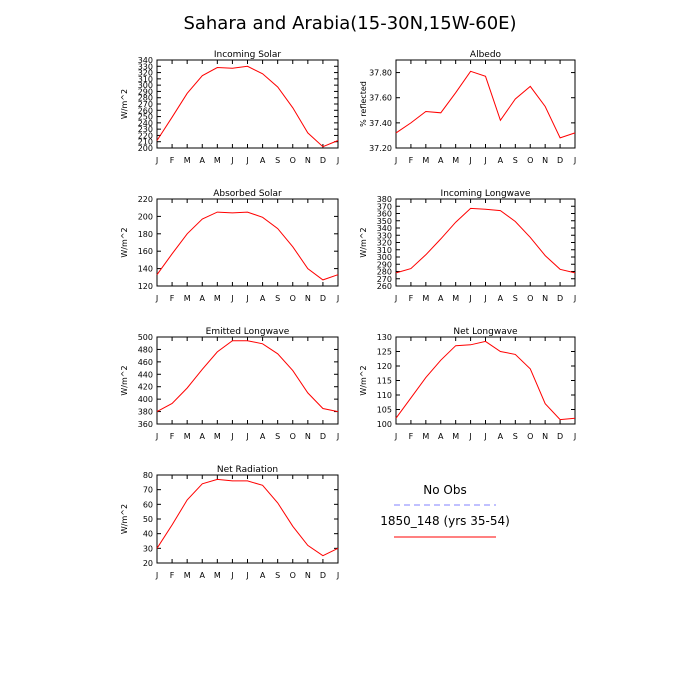  What do you see at coordinates (145, 399) in the screenshot?
I see `y-tick-label: 400` at bounding box center [145, 399].